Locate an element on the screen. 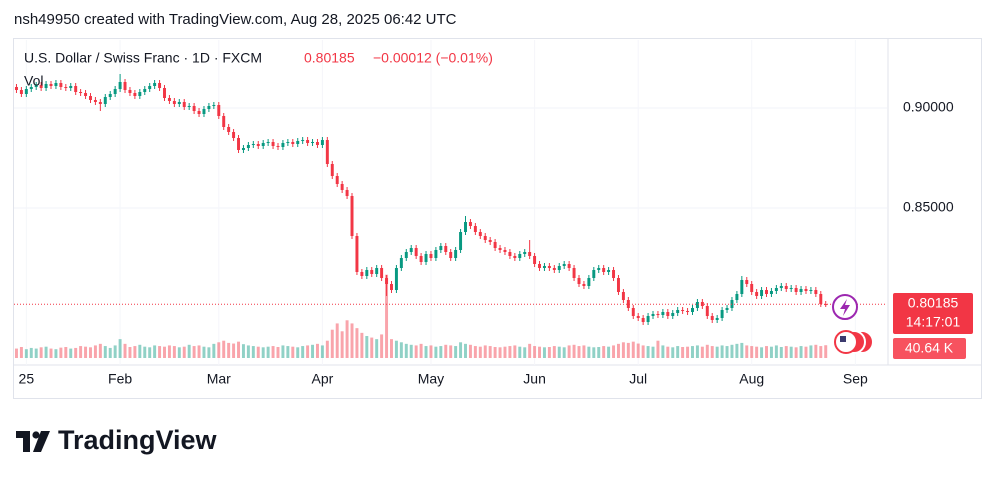 Image resolution: width=995 pixels, height=482 pixels. volume-title: Vol is located at coordinates (33, 81).